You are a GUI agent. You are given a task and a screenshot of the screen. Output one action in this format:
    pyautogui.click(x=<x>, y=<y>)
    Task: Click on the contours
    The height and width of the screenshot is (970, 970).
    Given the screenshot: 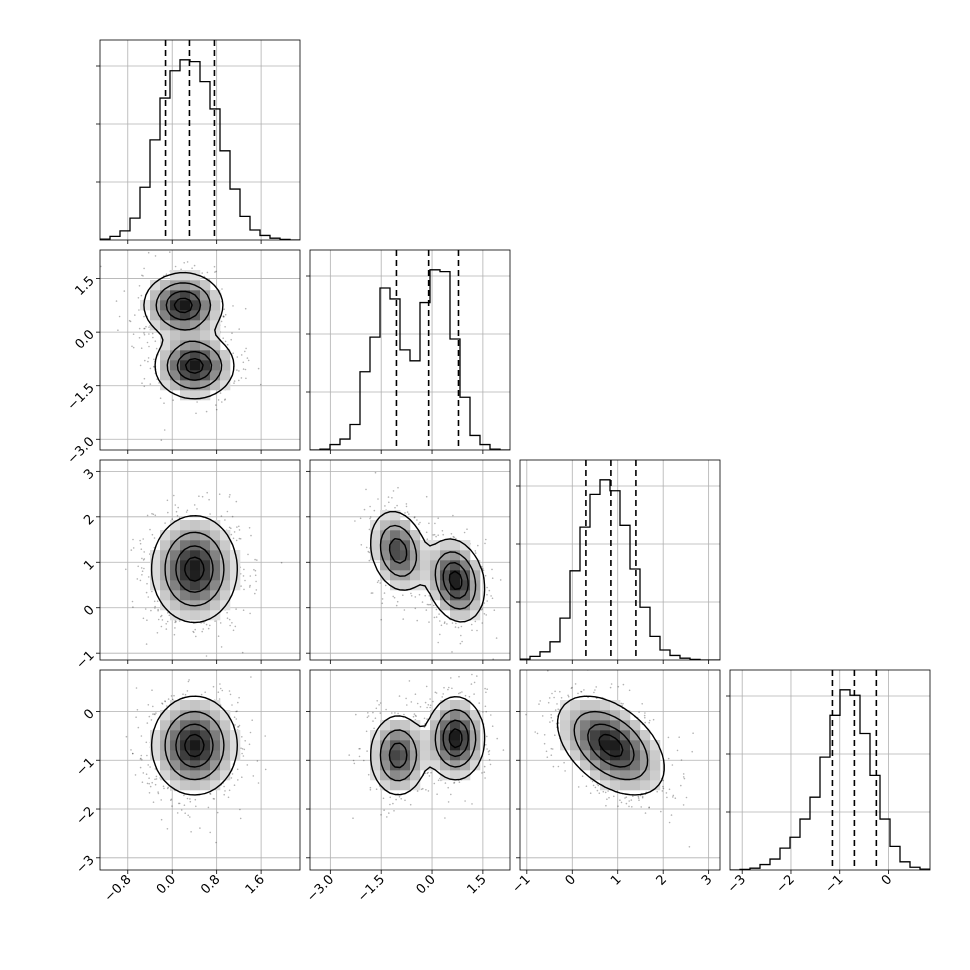 What is the action you would take?
    pyautogui.click(x=194, y=569)
    